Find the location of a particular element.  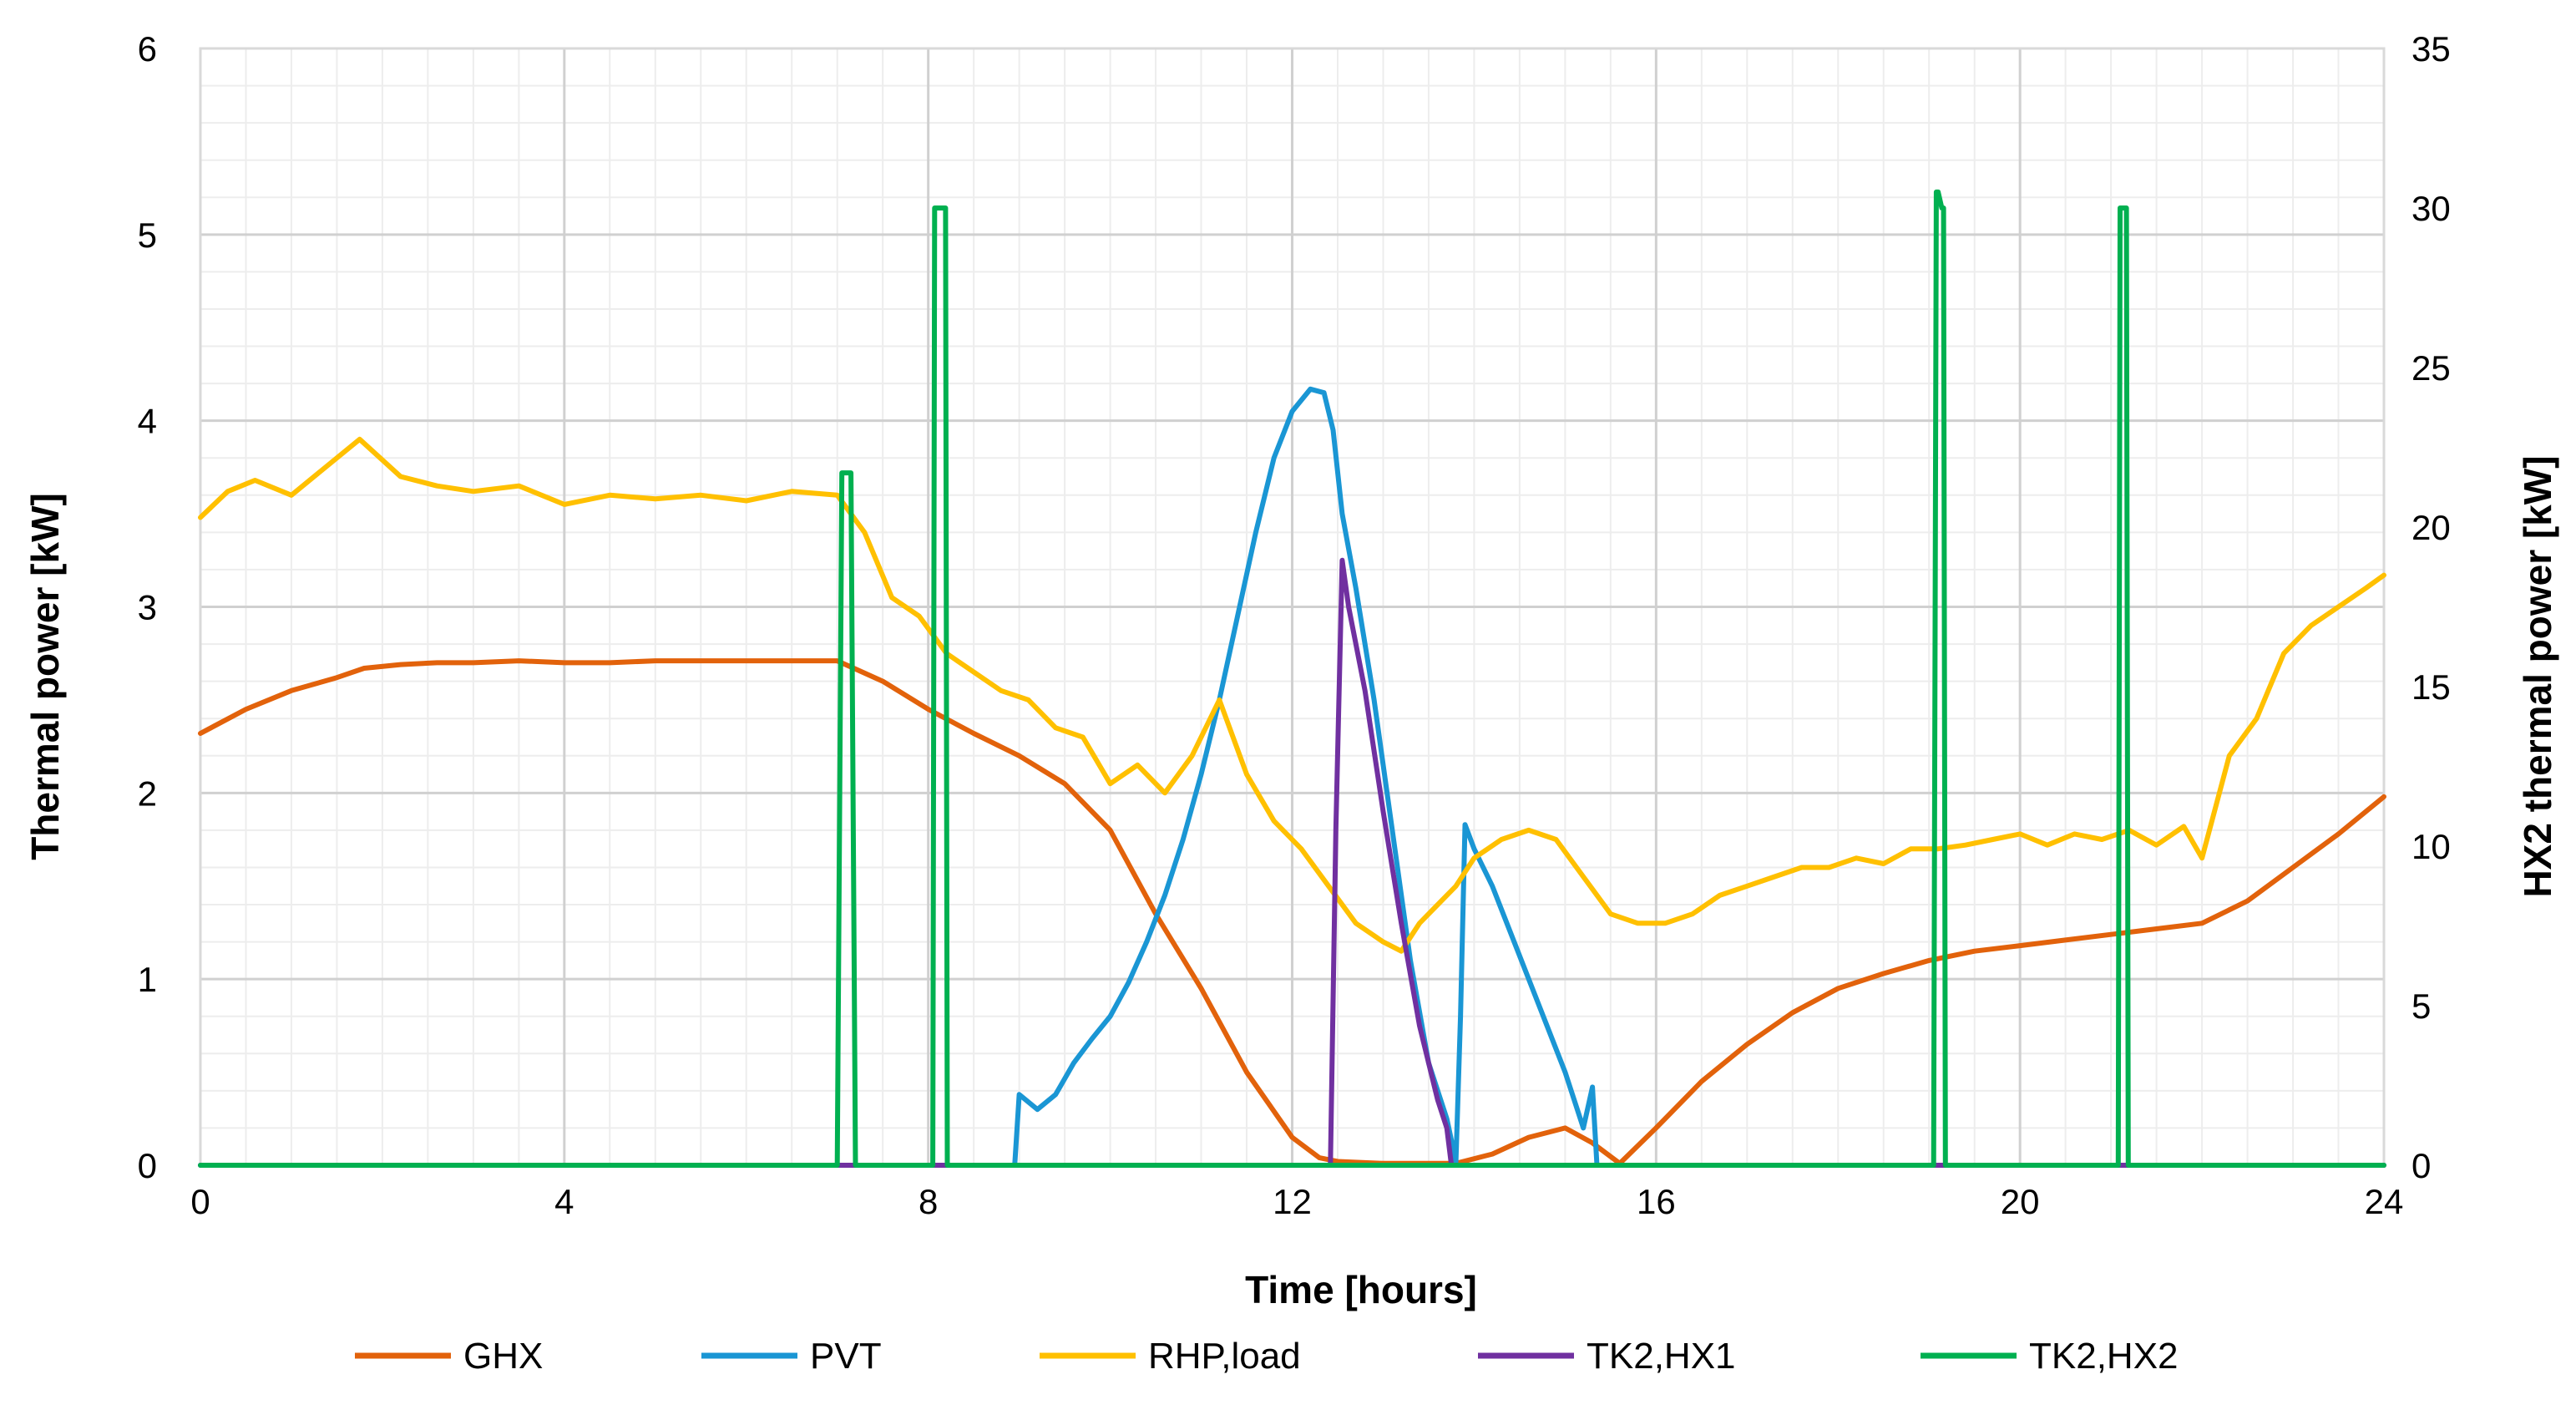

legend-label-rhp-load: RHP,load is located at coordinates (1224, 1356).